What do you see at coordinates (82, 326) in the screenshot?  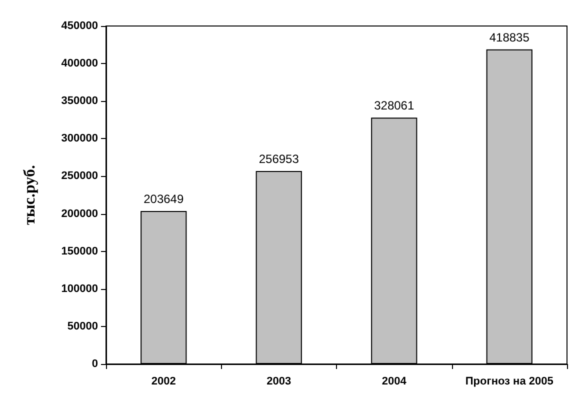 I see `y-tick-label: 50000` at bounding box center [82, 326].